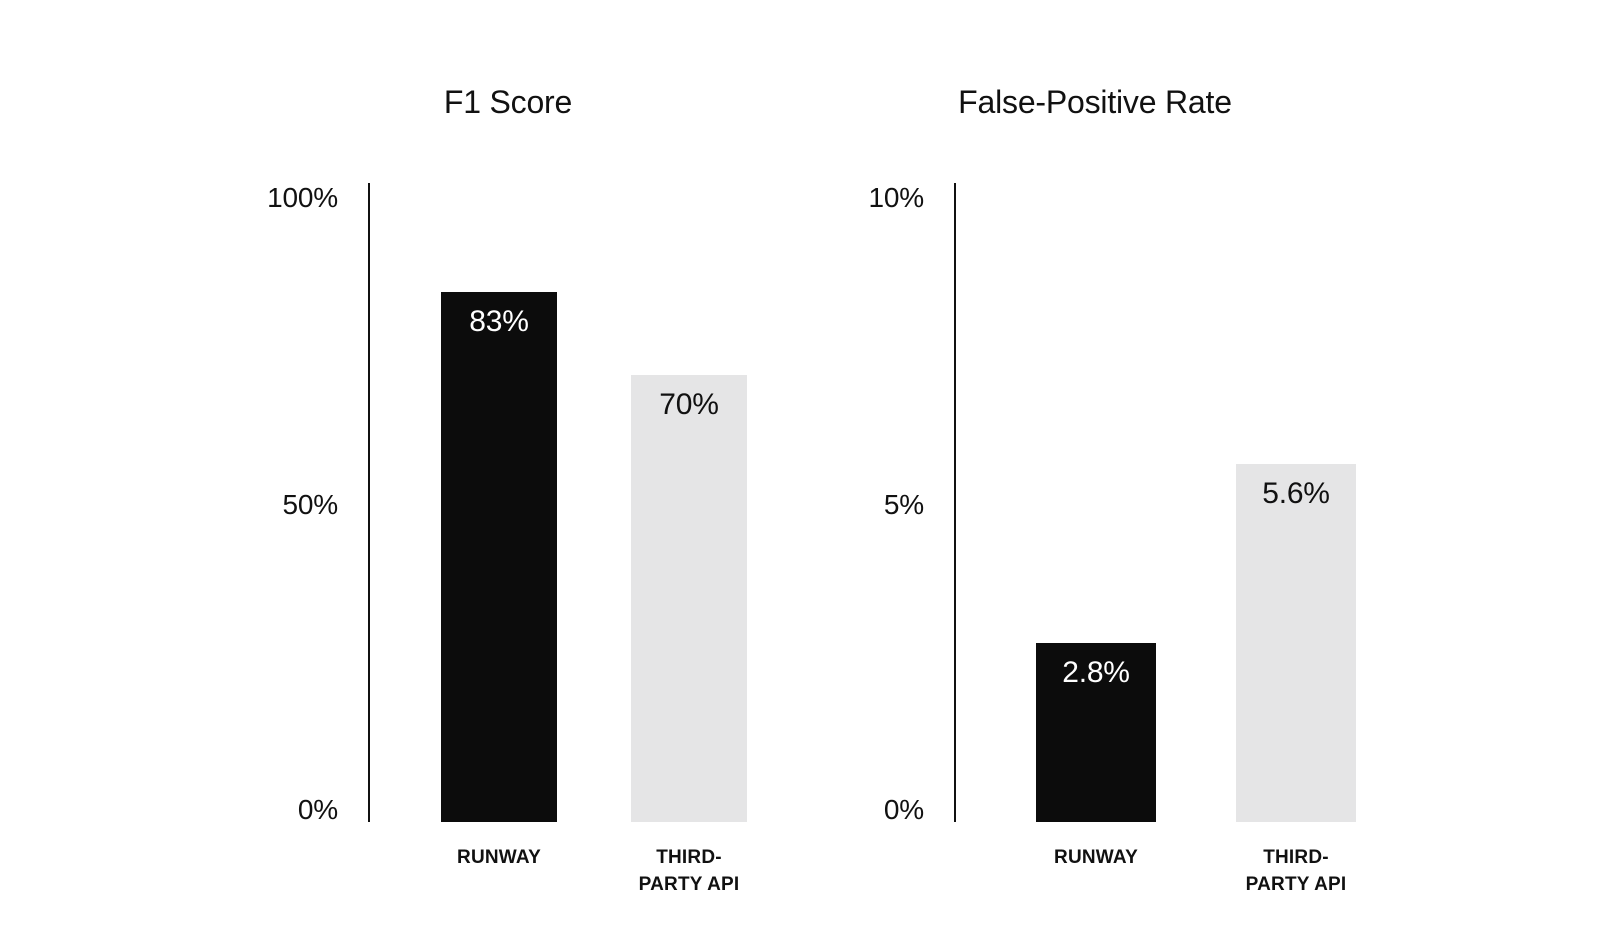 This screenshot has height=938, width=1604. What do you see at coordinates (499, 321) in the screenshot?
I see `bar-value-label: 83%` at bounding box center [499, 321].